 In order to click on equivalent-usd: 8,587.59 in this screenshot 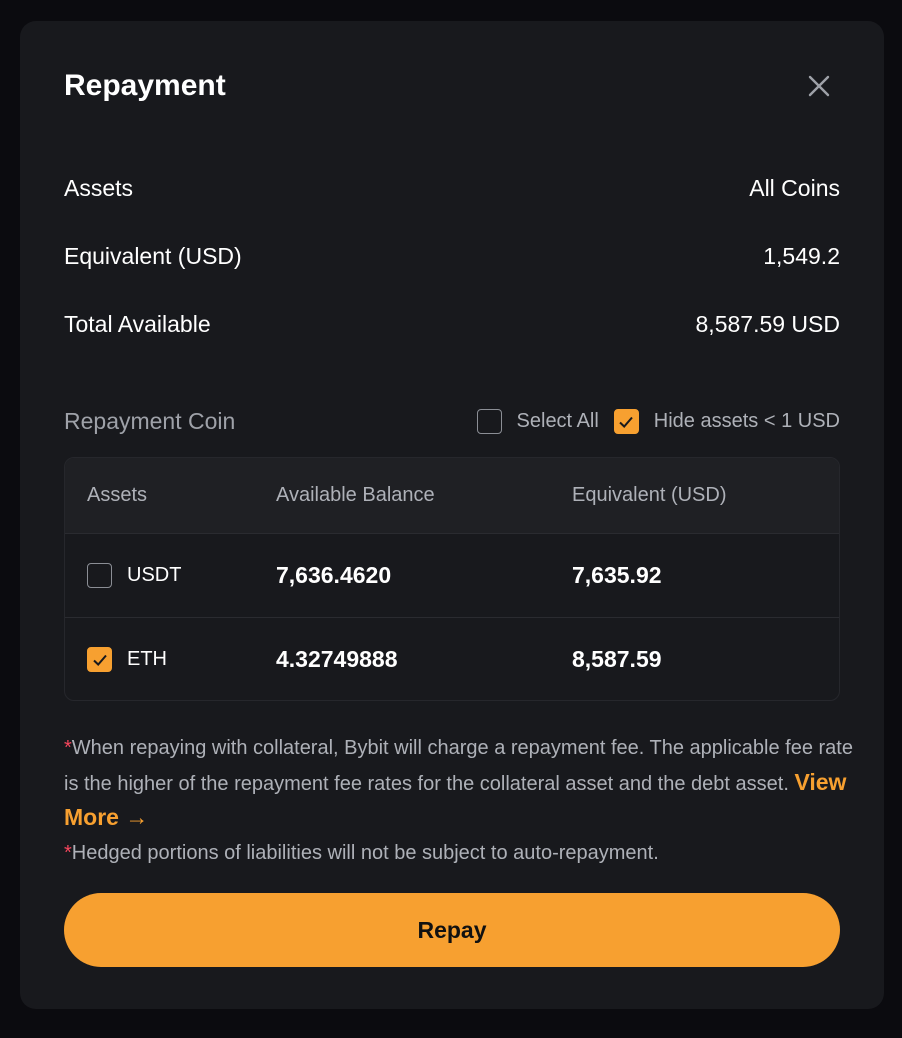, I will do `click(617, 659)`.